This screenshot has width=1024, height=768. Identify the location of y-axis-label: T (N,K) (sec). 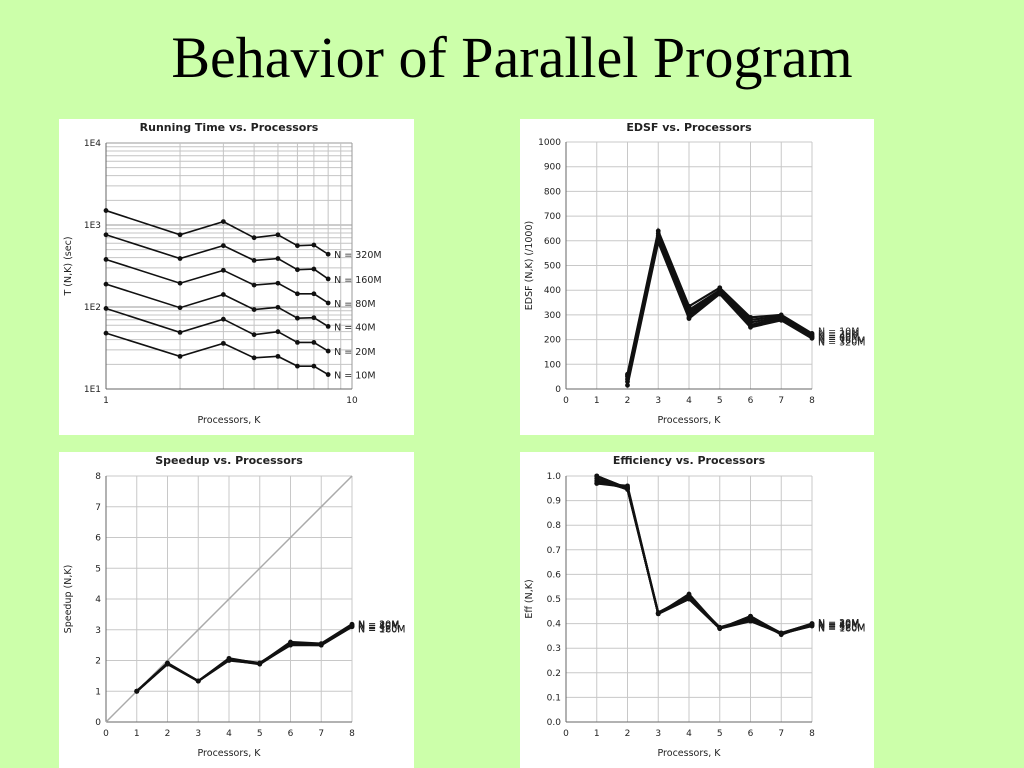
(68, 266).